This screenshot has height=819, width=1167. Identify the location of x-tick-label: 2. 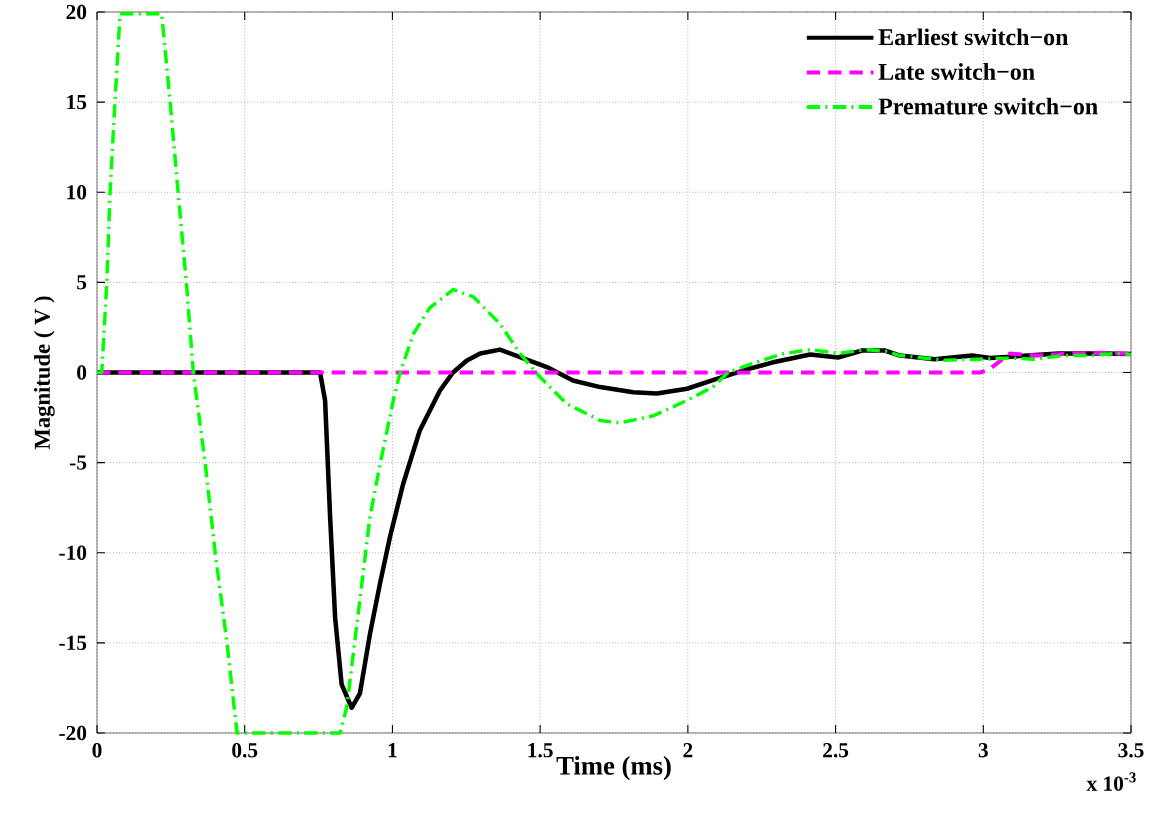
(688, 750).